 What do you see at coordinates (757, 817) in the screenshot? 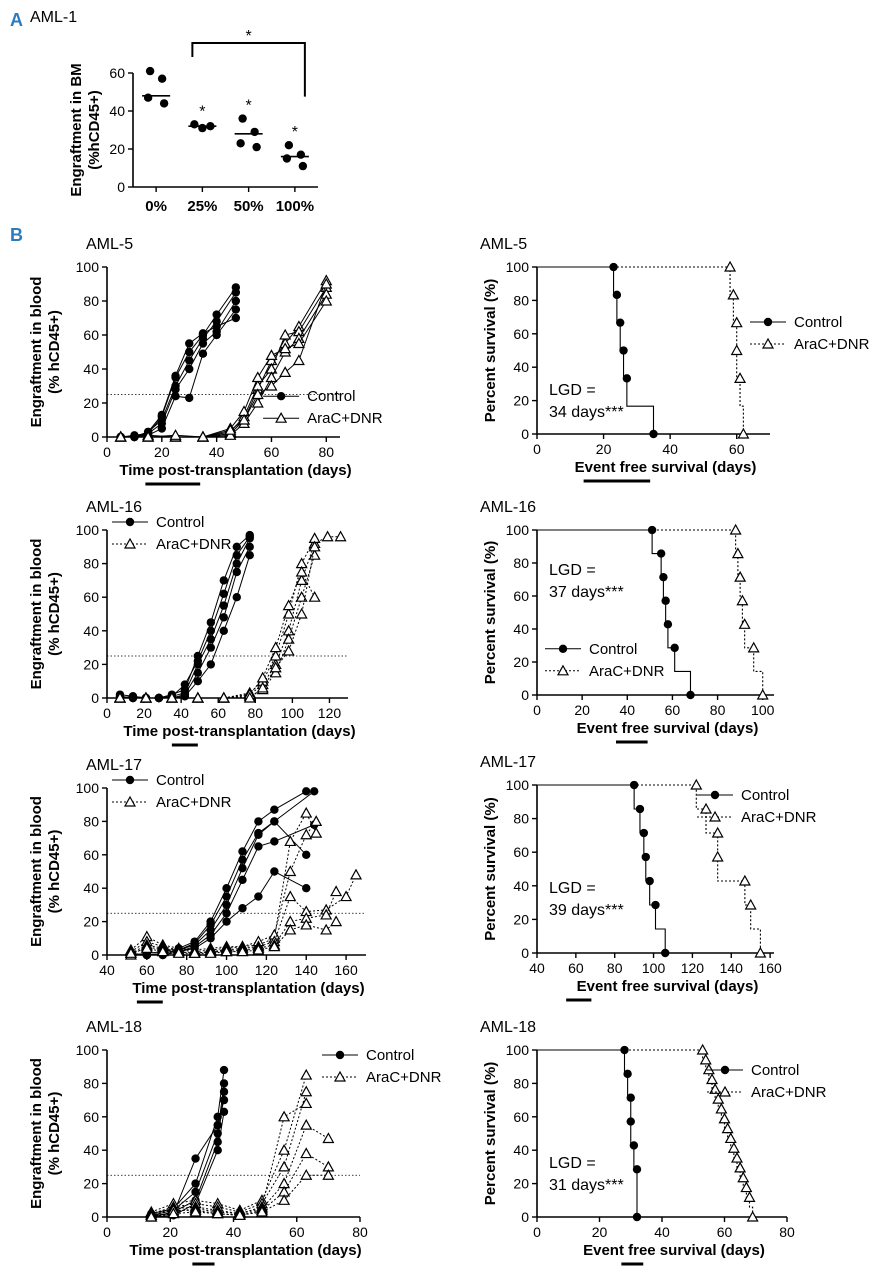
I see `legend-item: AraC+DNR` at bounding box center [757, 817].